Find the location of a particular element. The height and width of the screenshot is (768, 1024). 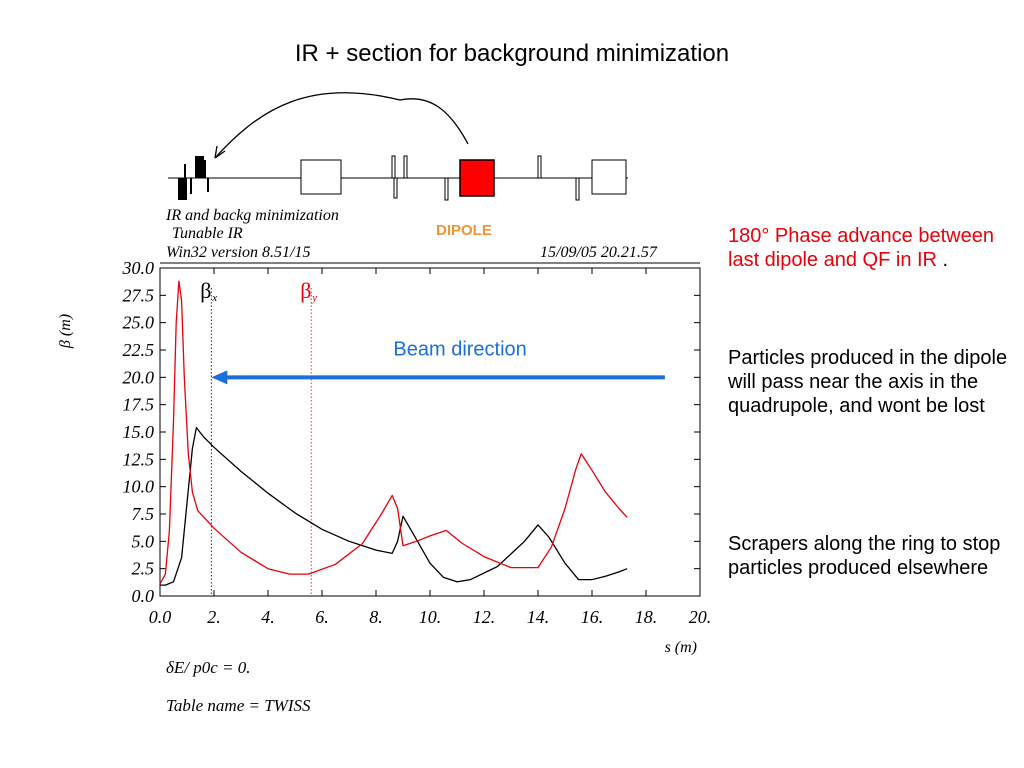

momentum-deviation: δE/ p0c = 0. is located at coordinates (208, 667).